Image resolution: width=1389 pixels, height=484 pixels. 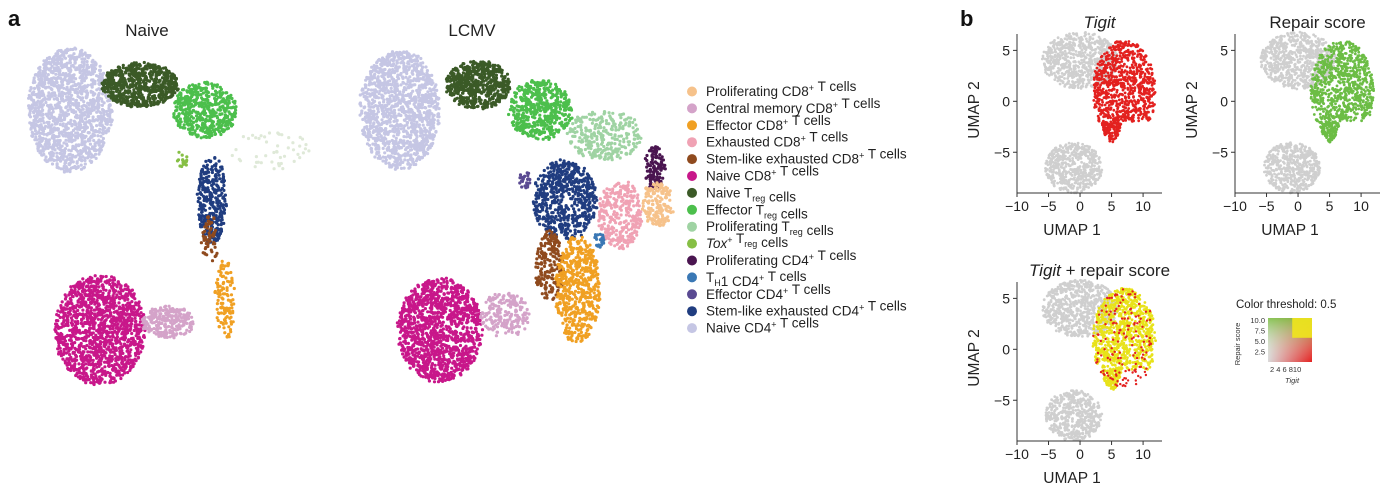 I want to click on legend-label: Effector CD8+ T cells, so click(x=768, y=123).